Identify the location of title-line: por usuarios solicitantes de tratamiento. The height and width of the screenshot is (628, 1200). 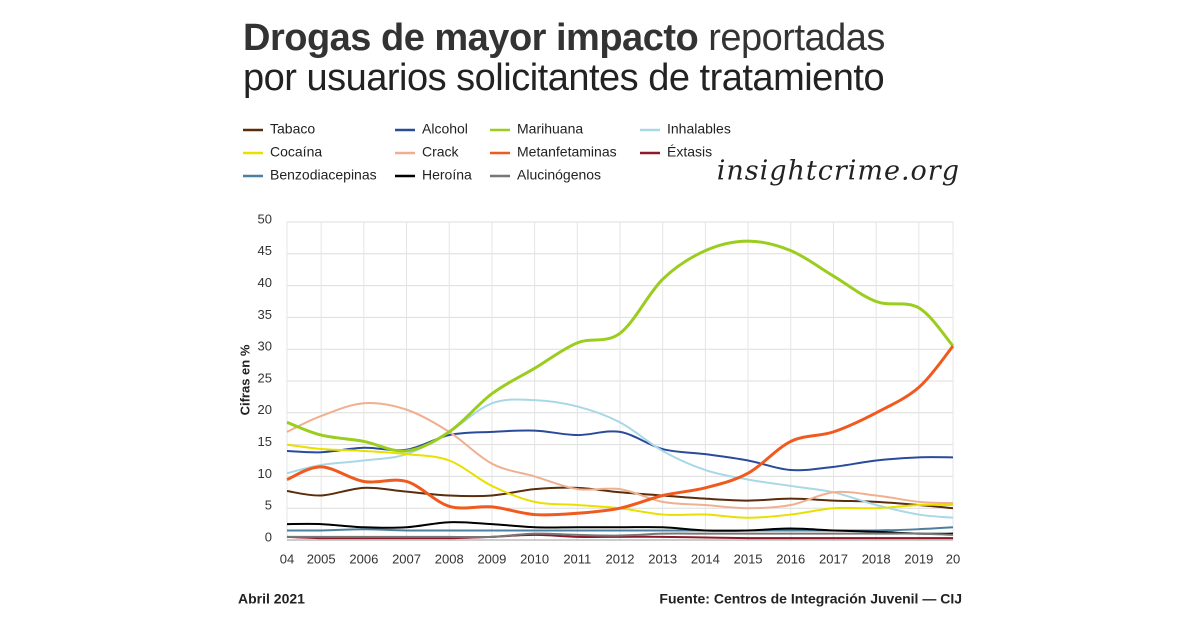
(563, 78).